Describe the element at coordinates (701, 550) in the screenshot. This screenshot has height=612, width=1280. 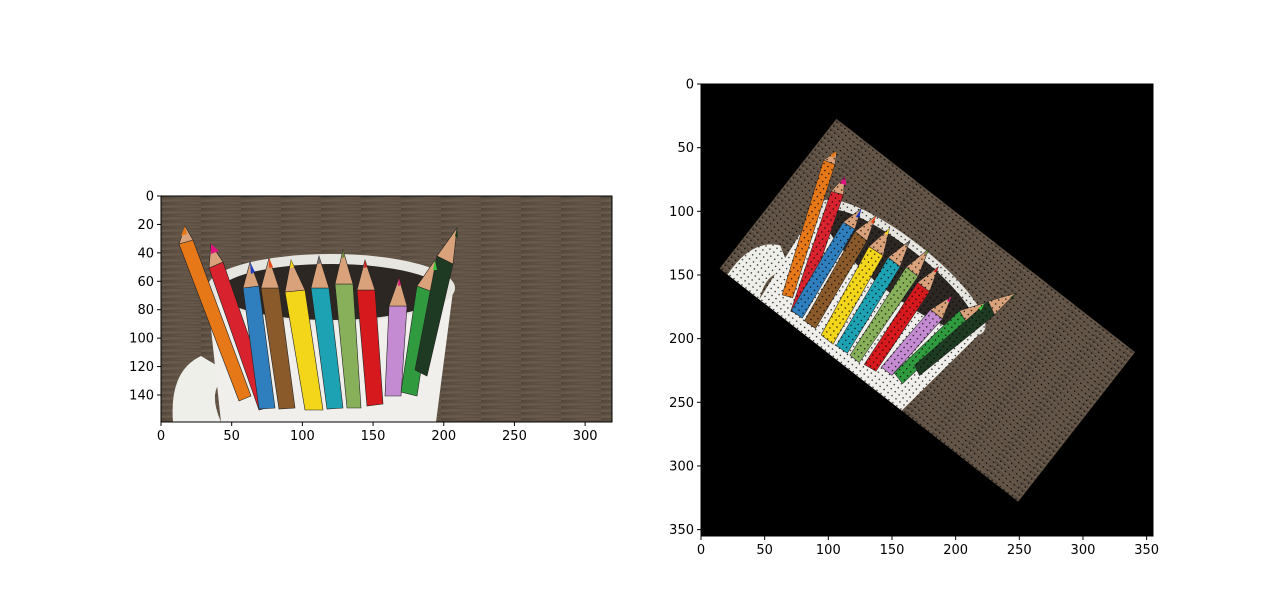
I see `right-xtick-label: 0` at that location.